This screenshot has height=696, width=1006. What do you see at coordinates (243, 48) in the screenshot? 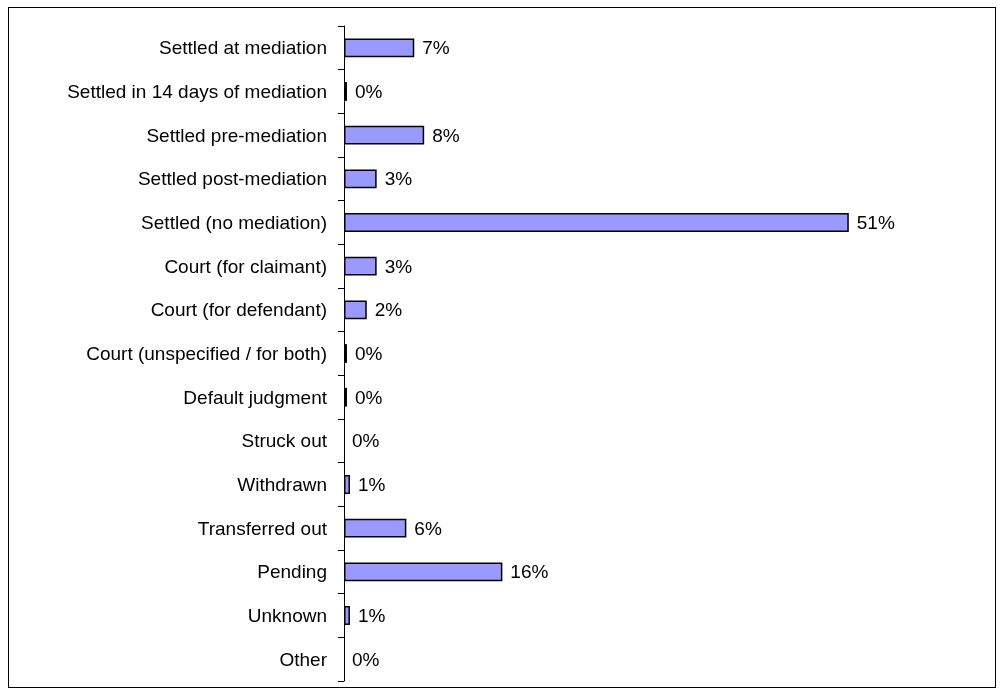
I see `y-tick-label: Settled at mediation` at bounding box center [243, 48].